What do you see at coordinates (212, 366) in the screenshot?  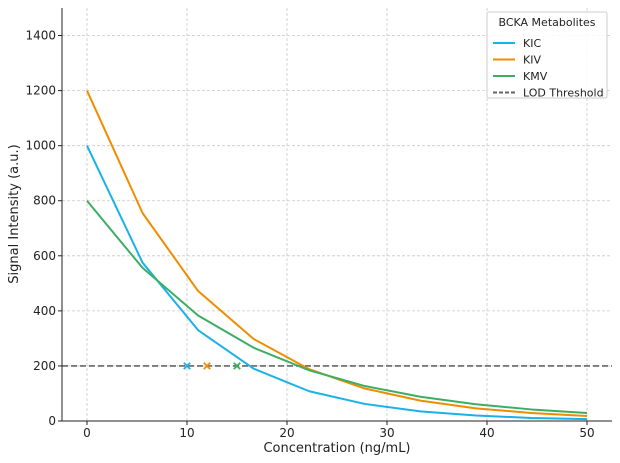 I see `lod-marker-layer` at bounding box center [212, 366].